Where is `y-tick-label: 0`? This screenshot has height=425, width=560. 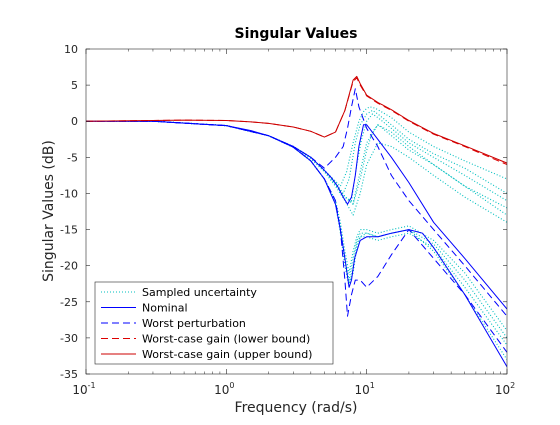 y-tick-label: 0 is located at coordinates (74, 121).